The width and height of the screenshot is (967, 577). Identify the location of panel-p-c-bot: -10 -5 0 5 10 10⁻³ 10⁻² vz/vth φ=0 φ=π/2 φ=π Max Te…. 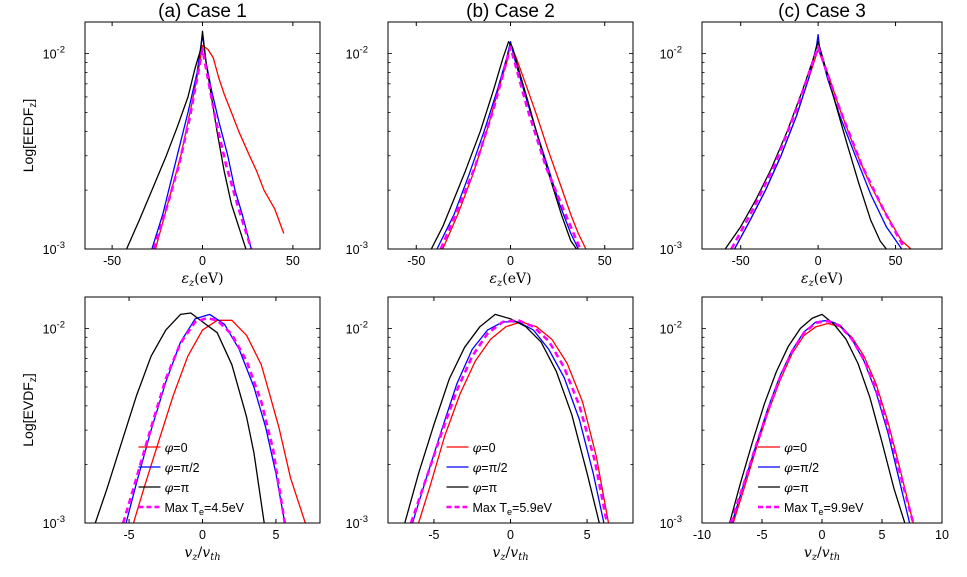
(804, 429).